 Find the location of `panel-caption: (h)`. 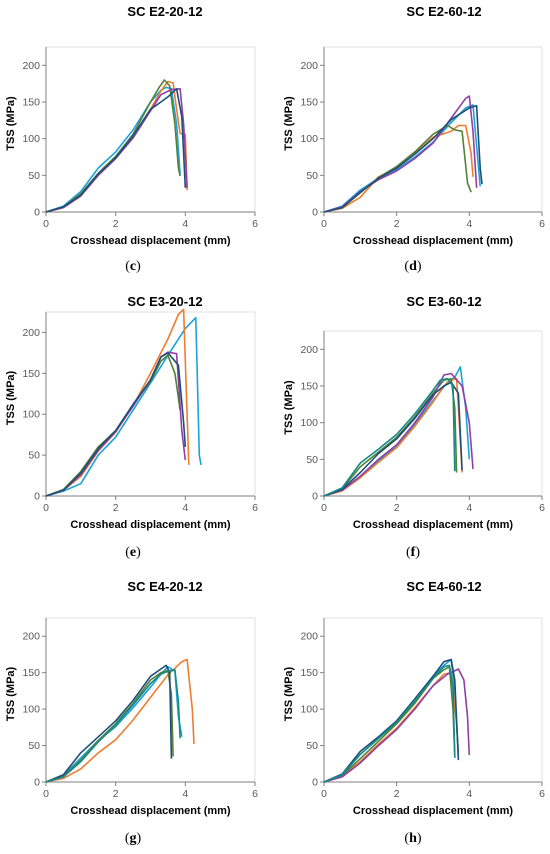

panel-caption: (h) is located at coordinates (412, 838).